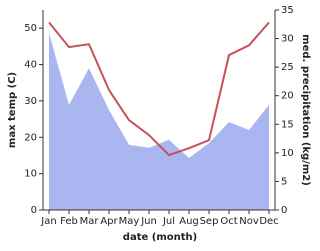 The width and height of the screenshot is (320, 251). I want to click on x-tick-label: Apr, so click(109, 221).